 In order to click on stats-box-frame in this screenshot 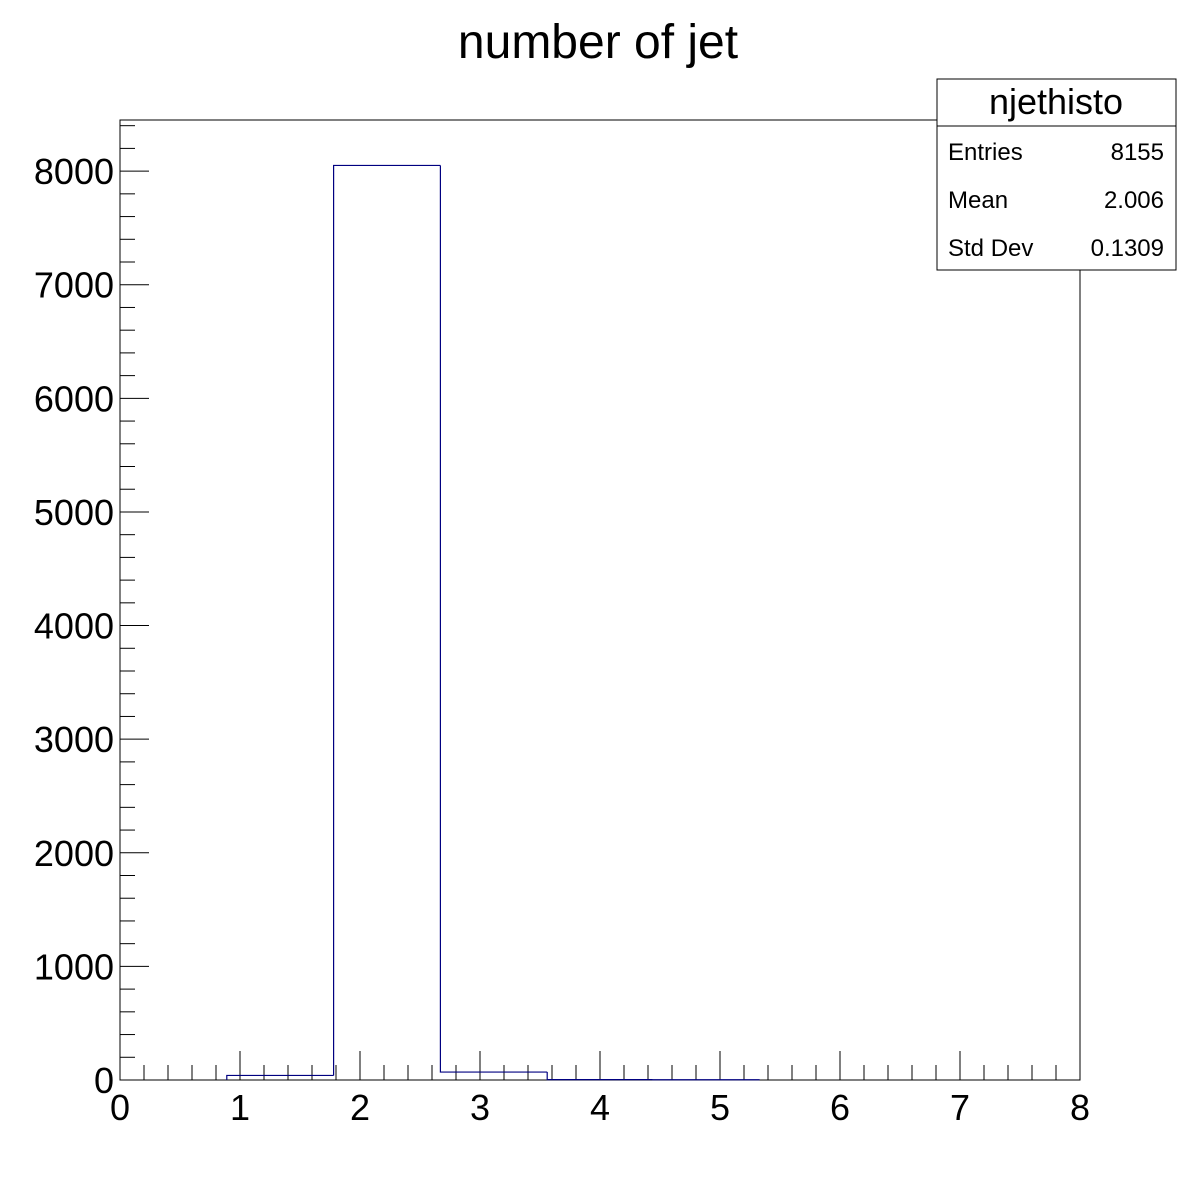, I will do `click(1056, 174)`.